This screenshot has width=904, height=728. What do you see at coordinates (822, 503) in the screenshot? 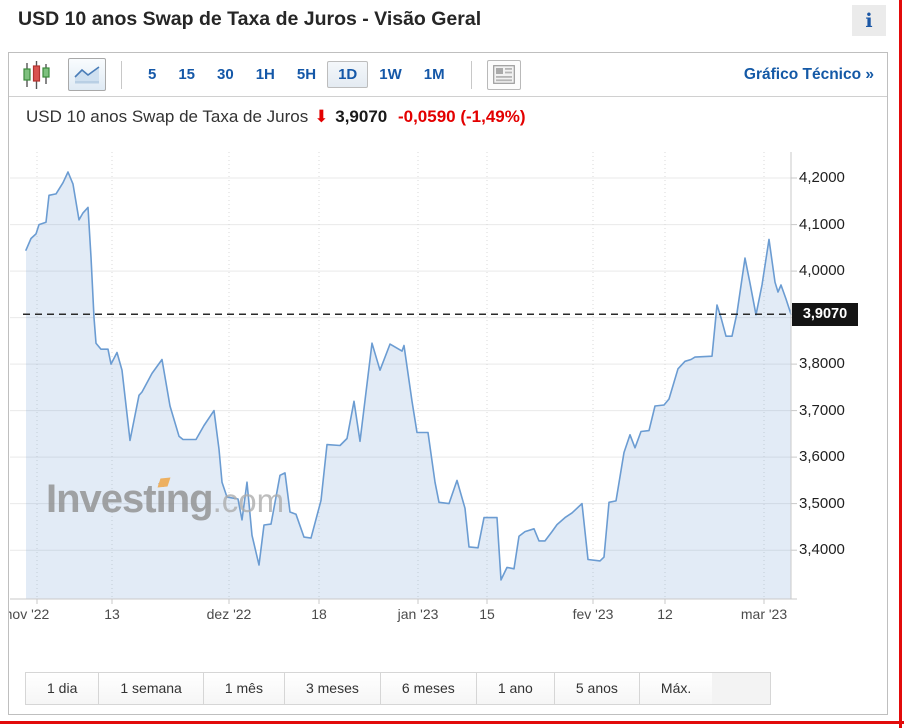
I see `y-axis-label: 3,5000` at bounding box center [822, 503].